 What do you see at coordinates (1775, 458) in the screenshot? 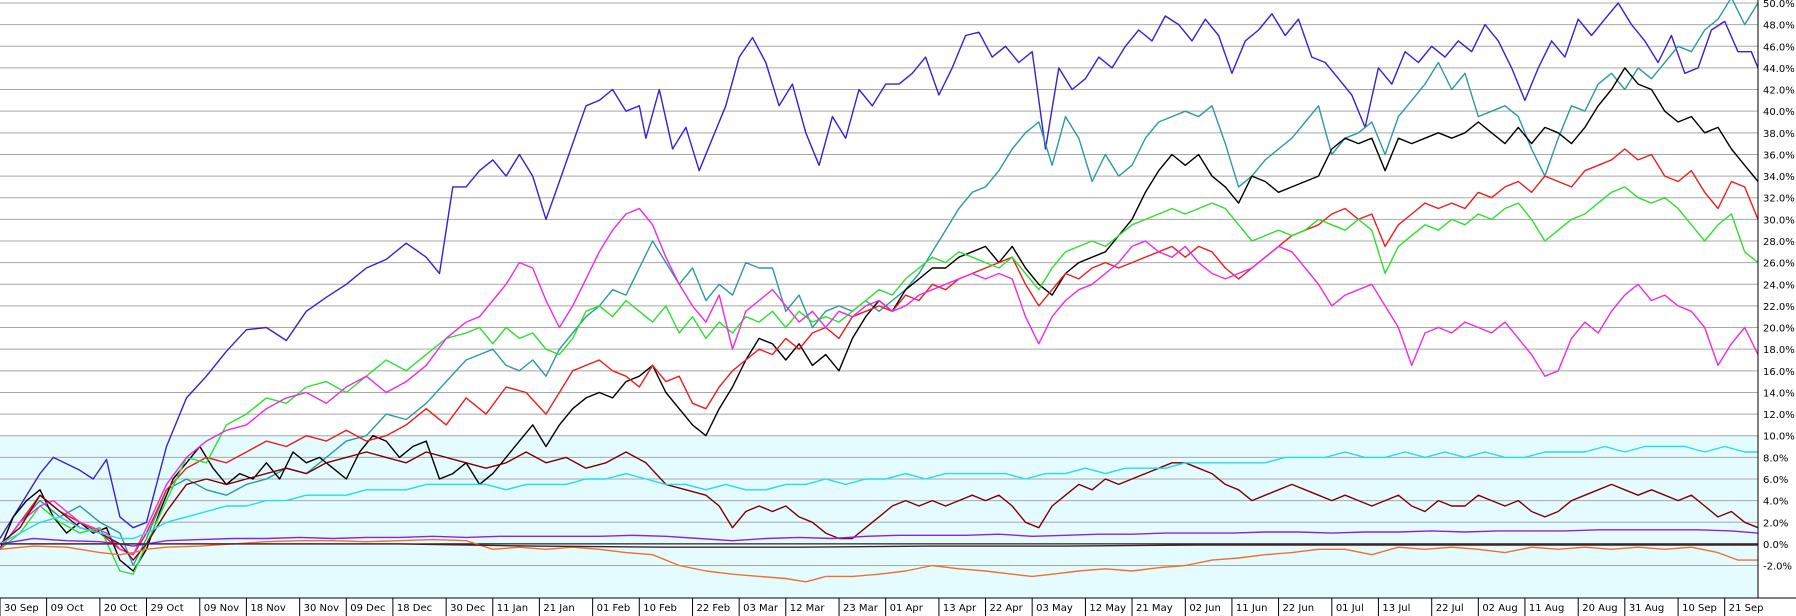
I see `y-tick-label: 8.0%` at bounding box center [1775, 458].